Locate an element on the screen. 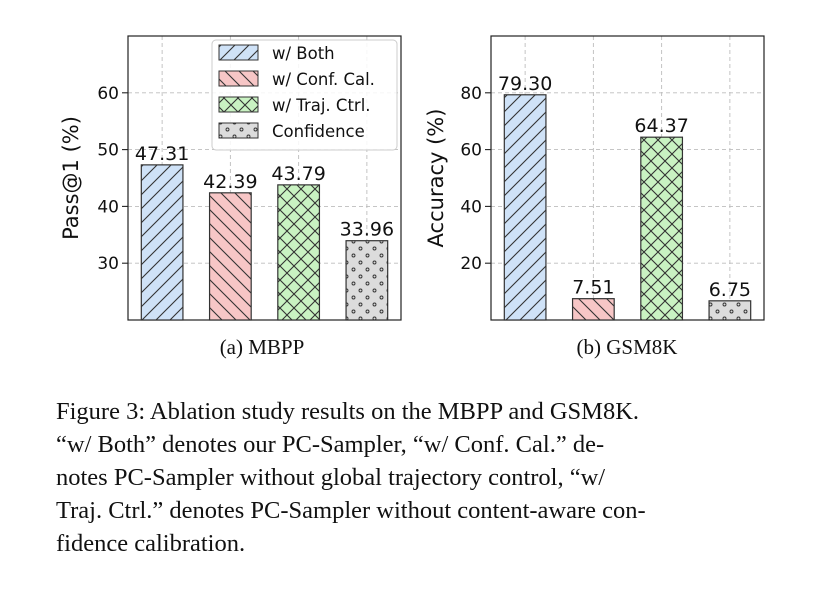 Image resolution: width=826 pixels, height=594 pixels. mbpp-bar-confidence is located at coordinates (367, 280).